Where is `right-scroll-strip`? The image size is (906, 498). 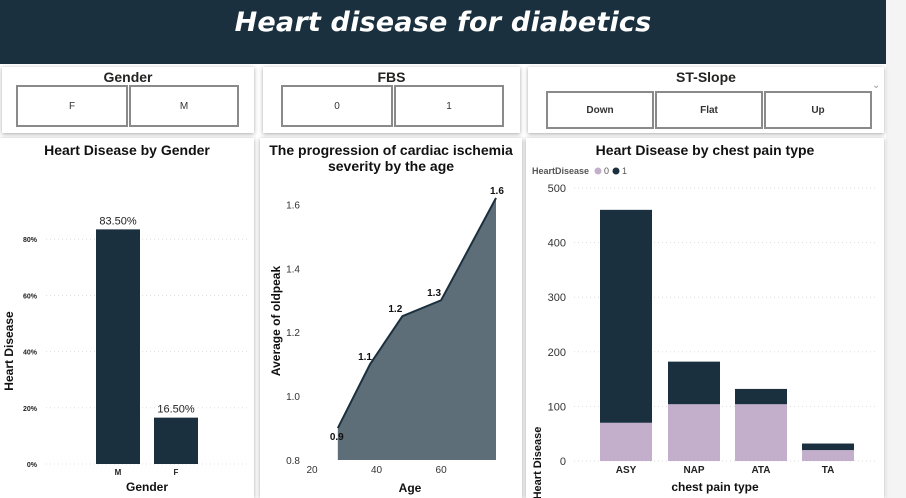
right-scroll-strip is located at coordinates (896, 249).